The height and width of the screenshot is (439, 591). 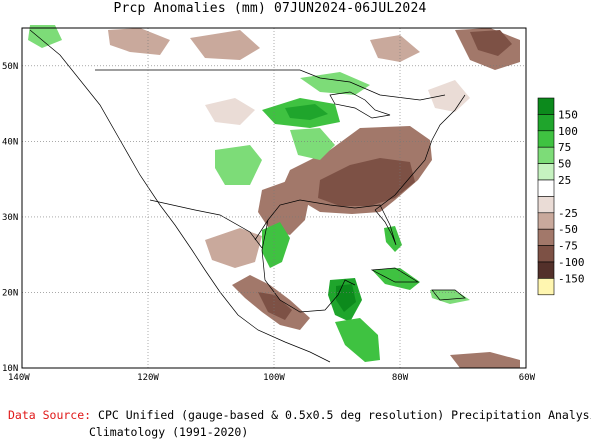 What do you see at coordinates (400, 378) in the screenshot?
I see `lon-tick-label: 80W` at bounding box center [400, 378].